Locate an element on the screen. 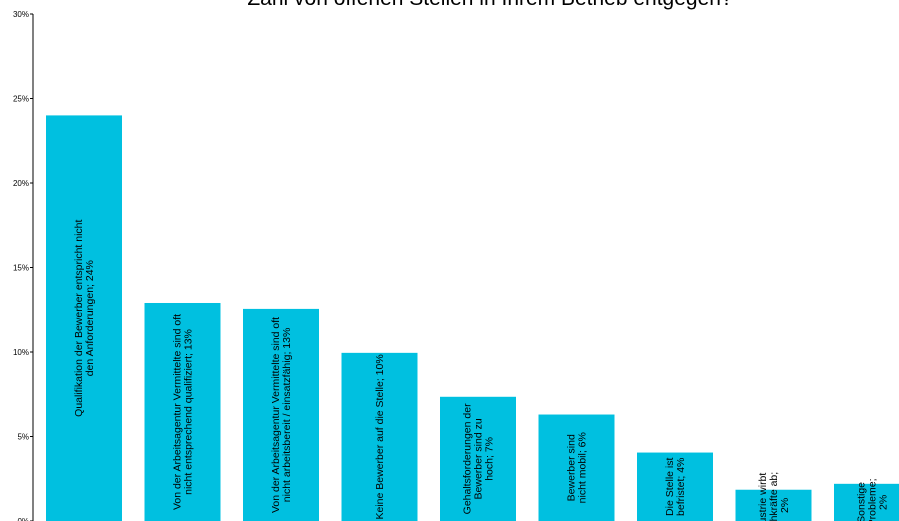  y-tick-label: 10% is located at coordinates (21, 352).